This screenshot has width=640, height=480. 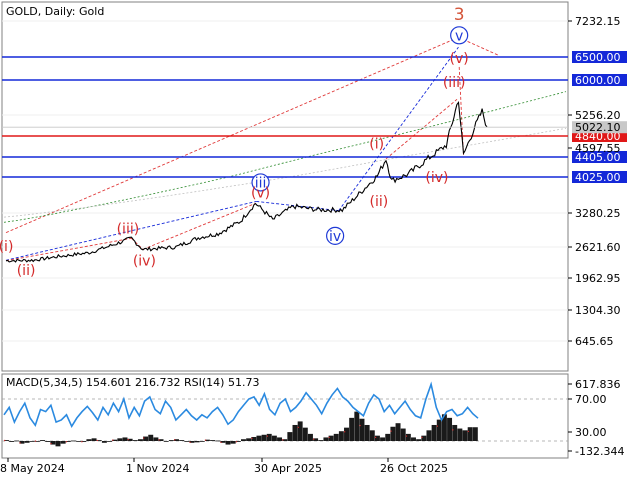 What do you see at coordinates (598, 247) in the screenshot?
I see `y-tick-label: 2621.60` at bounding box center [598, 247].